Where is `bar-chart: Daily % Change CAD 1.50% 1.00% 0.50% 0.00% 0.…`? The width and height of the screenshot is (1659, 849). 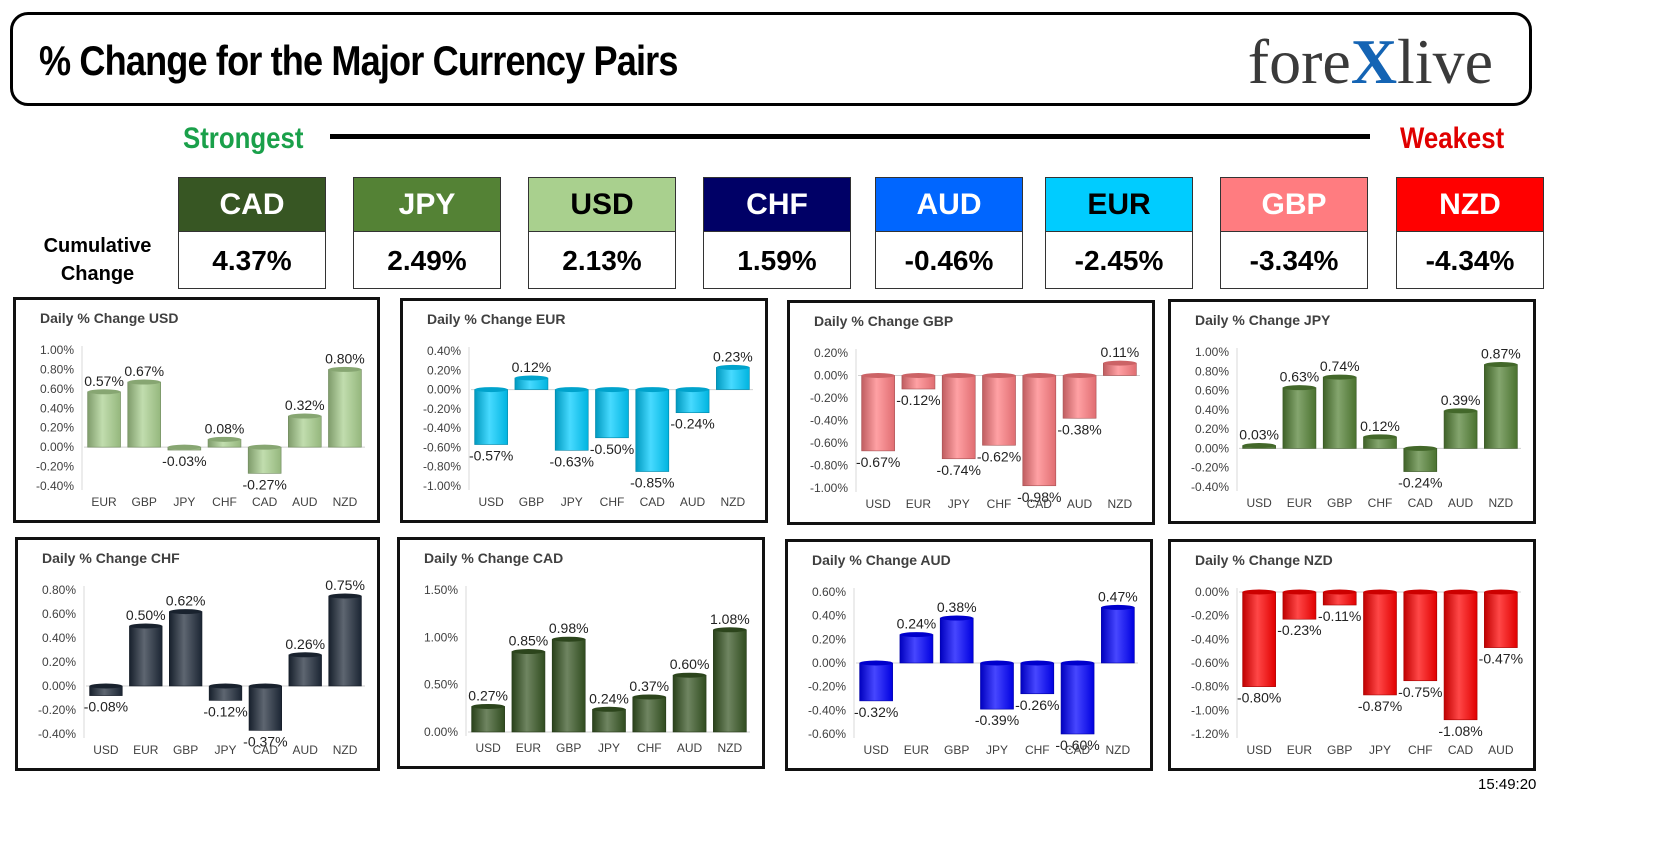 bar-chart: Daily % Change CAD 1.50% 1.00% 0.50% 0.00% 0.… is located at coordinates (587, 652).